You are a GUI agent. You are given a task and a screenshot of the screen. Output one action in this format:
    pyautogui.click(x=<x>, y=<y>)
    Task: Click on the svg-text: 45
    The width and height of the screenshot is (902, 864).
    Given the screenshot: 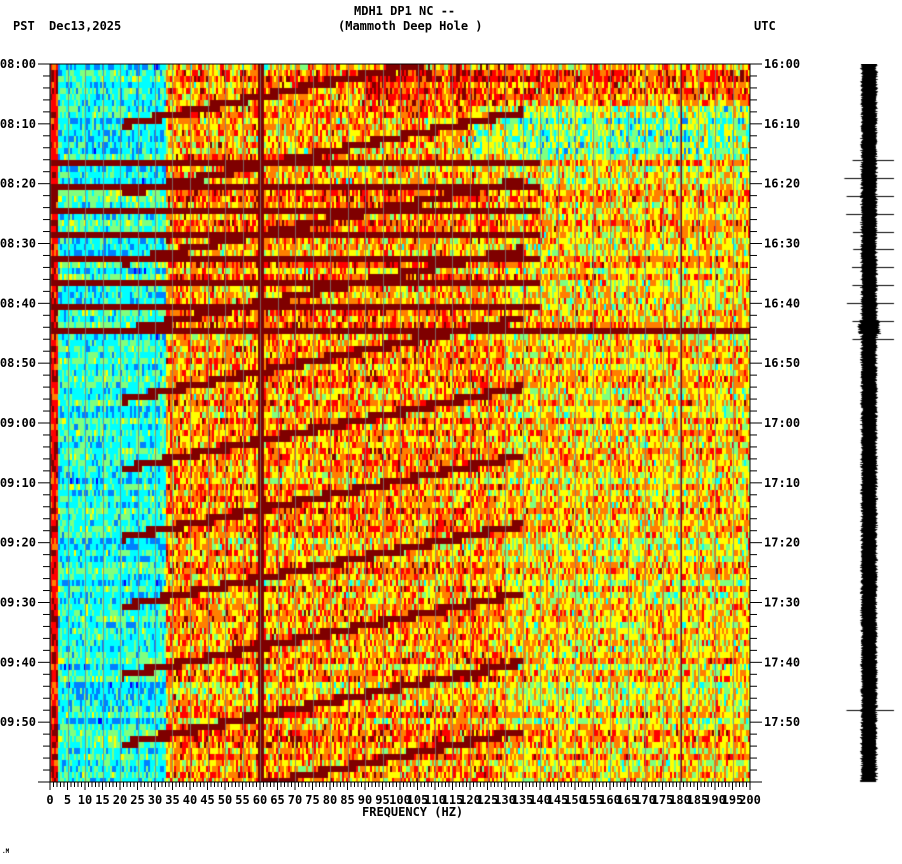 What is the action you would take?
    pyautogui.click(x=207, y=800)
    